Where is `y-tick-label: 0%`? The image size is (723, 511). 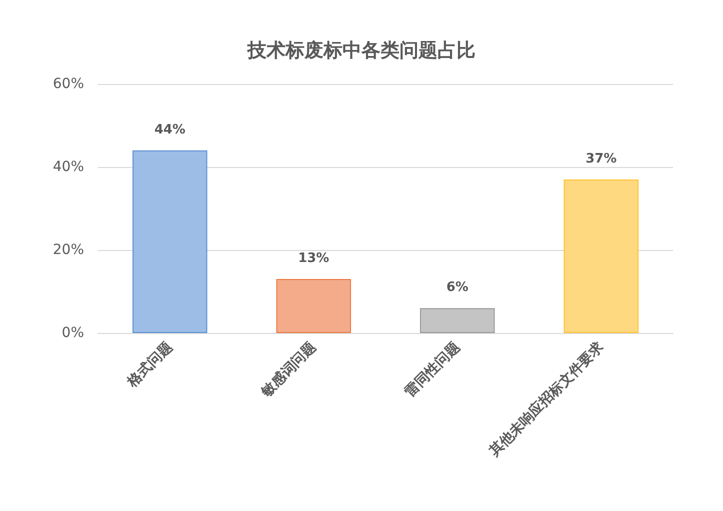 y-tick-label: 0% is located at coordinates (73, 333).